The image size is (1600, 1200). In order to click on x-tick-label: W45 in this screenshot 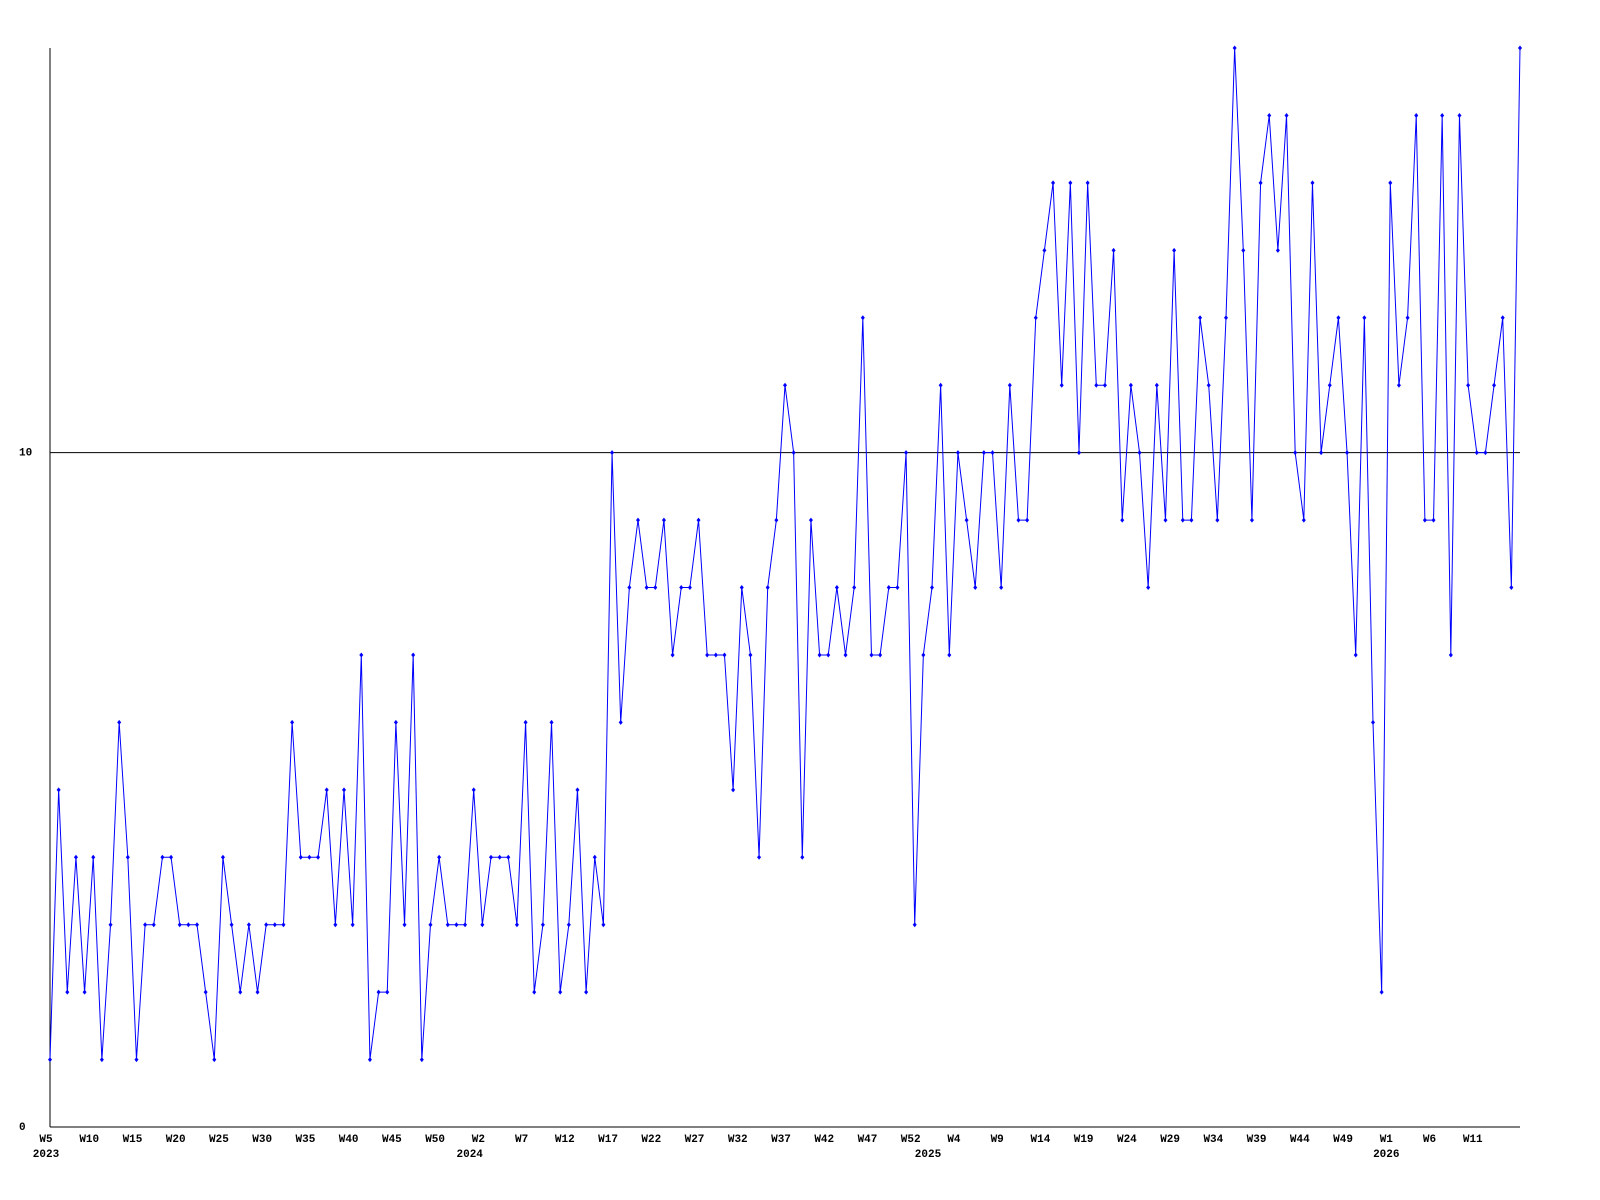, I will do `click(392, 1140)`.